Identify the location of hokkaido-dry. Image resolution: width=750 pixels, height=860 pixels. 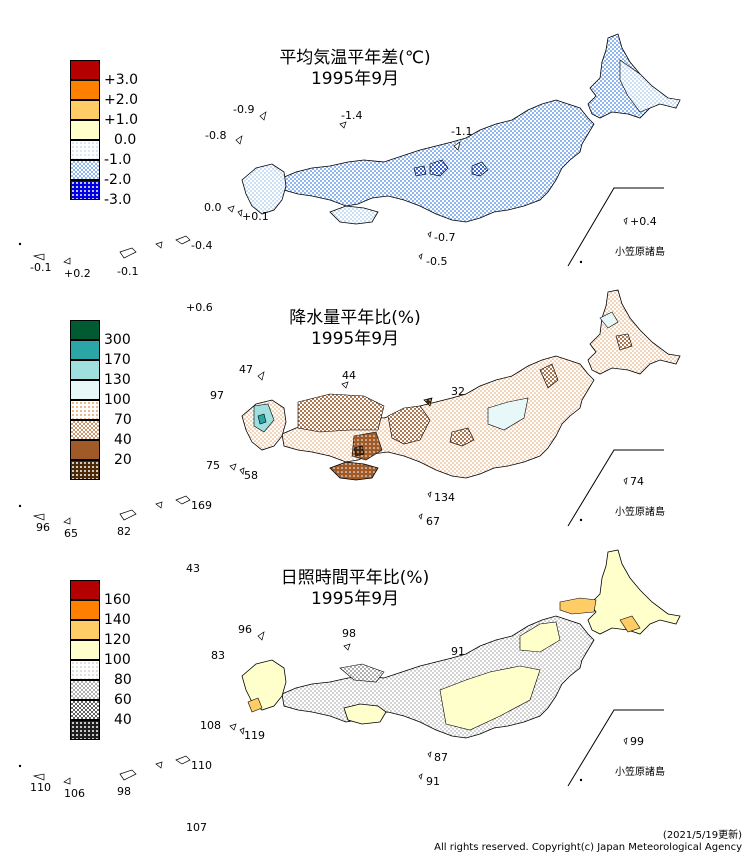
(624, 342).